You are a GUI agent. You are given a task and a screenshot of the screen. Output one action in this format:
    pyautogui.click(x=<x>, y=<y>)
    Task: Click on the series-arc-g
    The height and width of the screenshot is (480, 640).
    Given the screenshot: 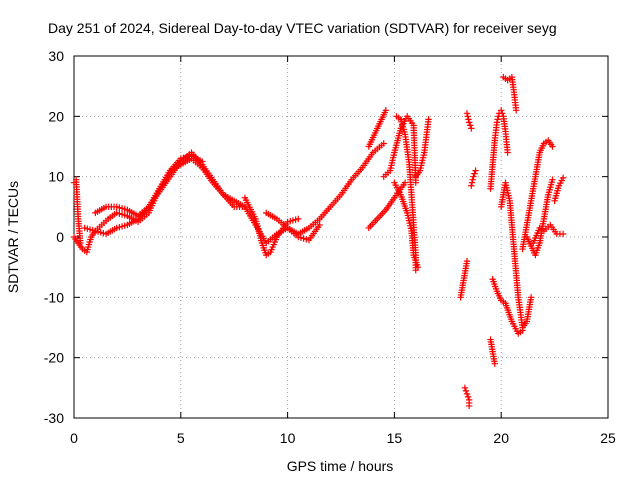 What is the action you would take?
    pyautogui.click(x=377, y=128)
    